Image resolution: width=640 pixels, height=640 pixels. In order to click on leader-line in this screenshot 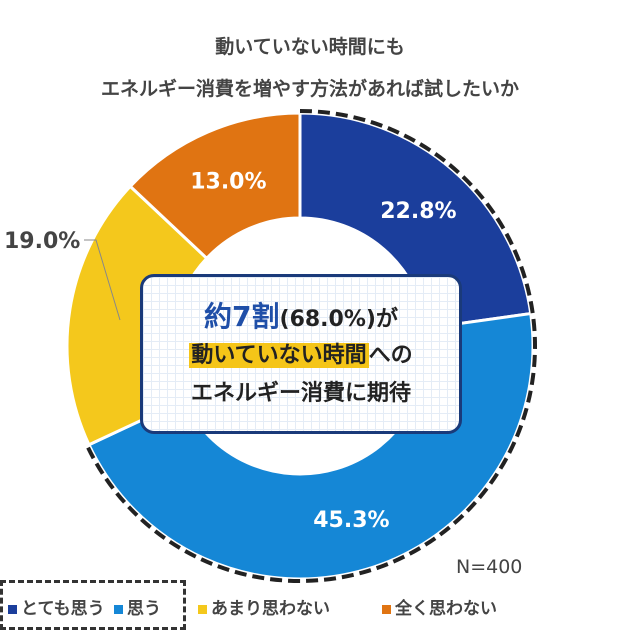, I will do `click(102, 280)`.